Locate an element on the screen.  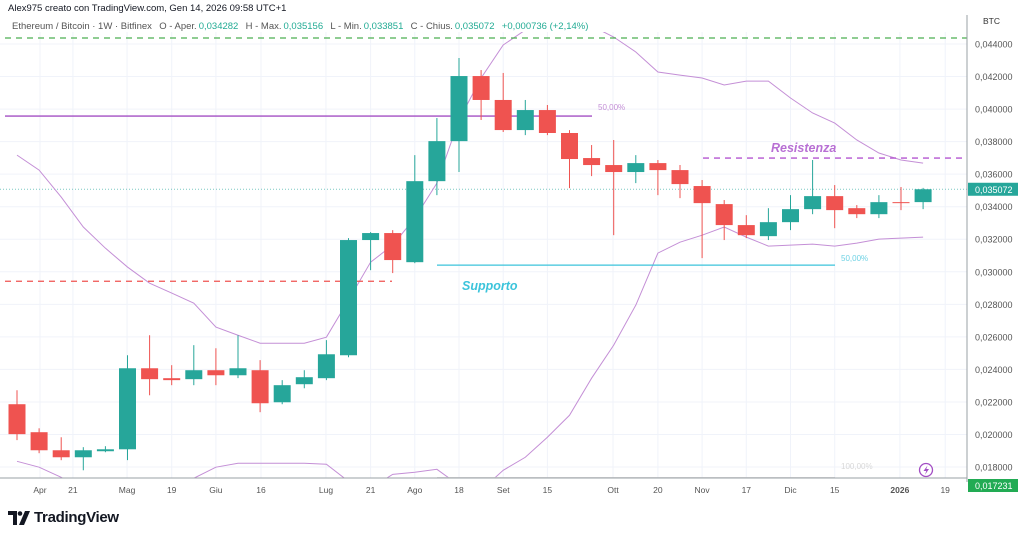
close-value: 0,035072 is located at coordinates (474, 26).